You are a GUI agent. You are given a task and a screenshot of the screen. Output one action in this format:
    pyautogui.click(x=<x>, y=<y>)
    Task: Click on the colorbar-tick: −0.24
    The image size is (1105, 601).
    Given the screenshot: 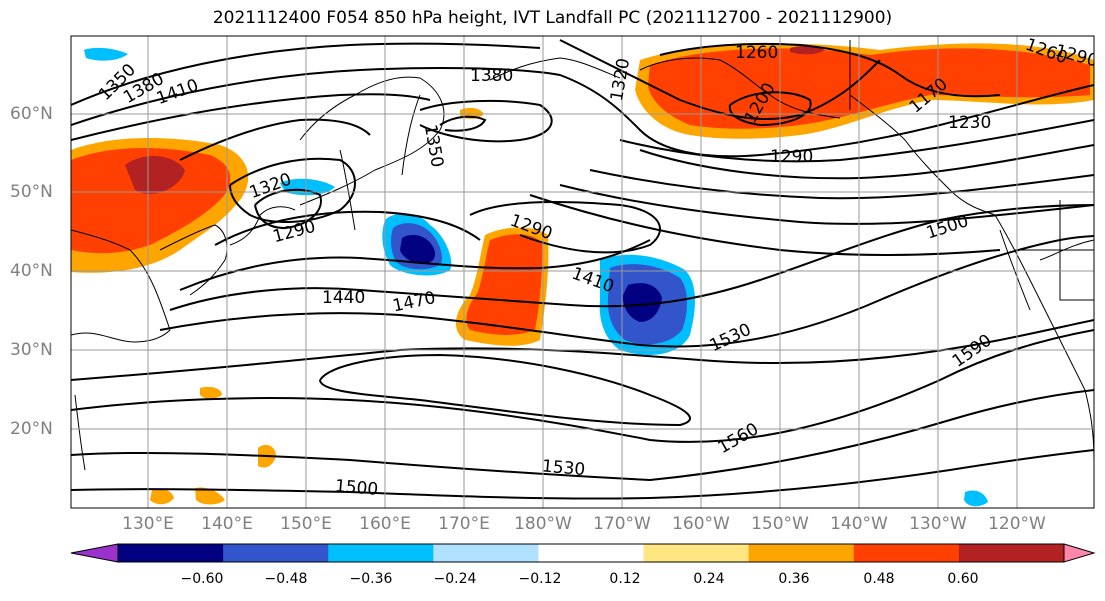 What is the action you would take?
    pyautogui.click(x=455, y=579)
    